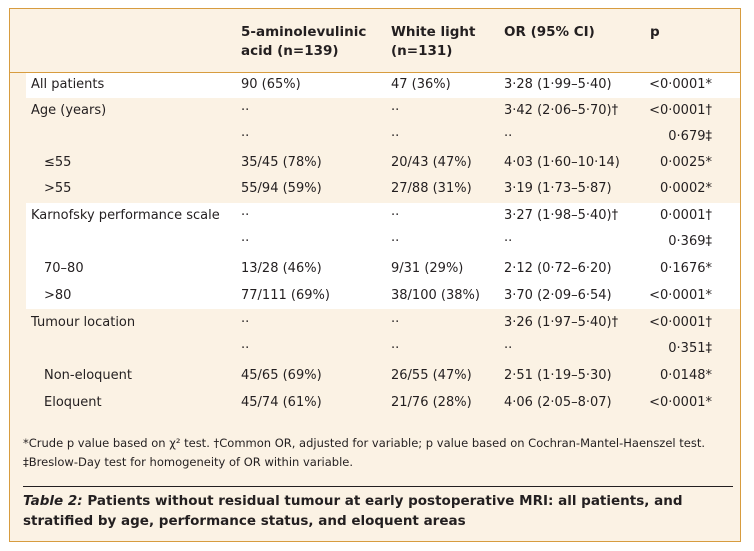 This screenshot has width=754, height=551. I want to click on band-all-patients, so click(383, 85).